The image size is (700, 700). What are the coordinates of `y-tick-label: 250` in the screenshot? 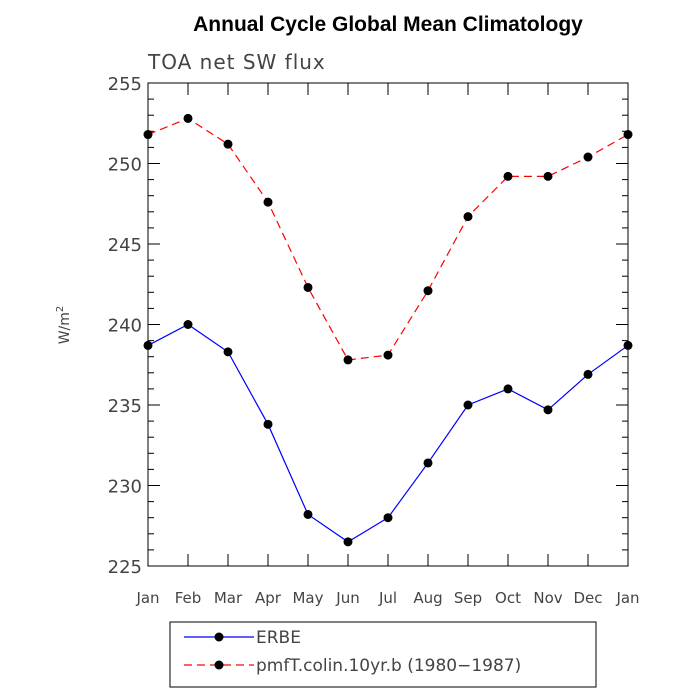 It's located at (125, 165).